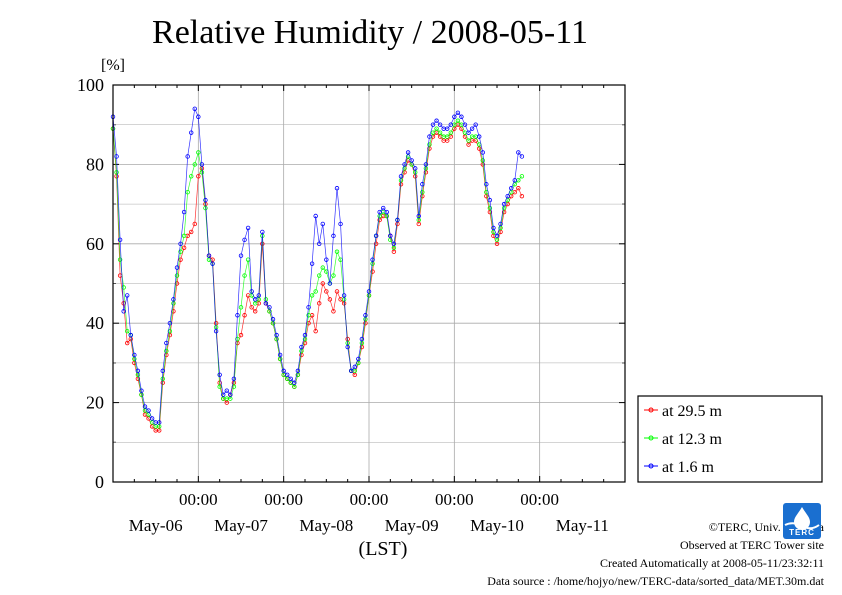  What do you see at coordinates (326, 525) in the screenshot?
I see `x-day-label: May-08` at bounding box center [326, 525].